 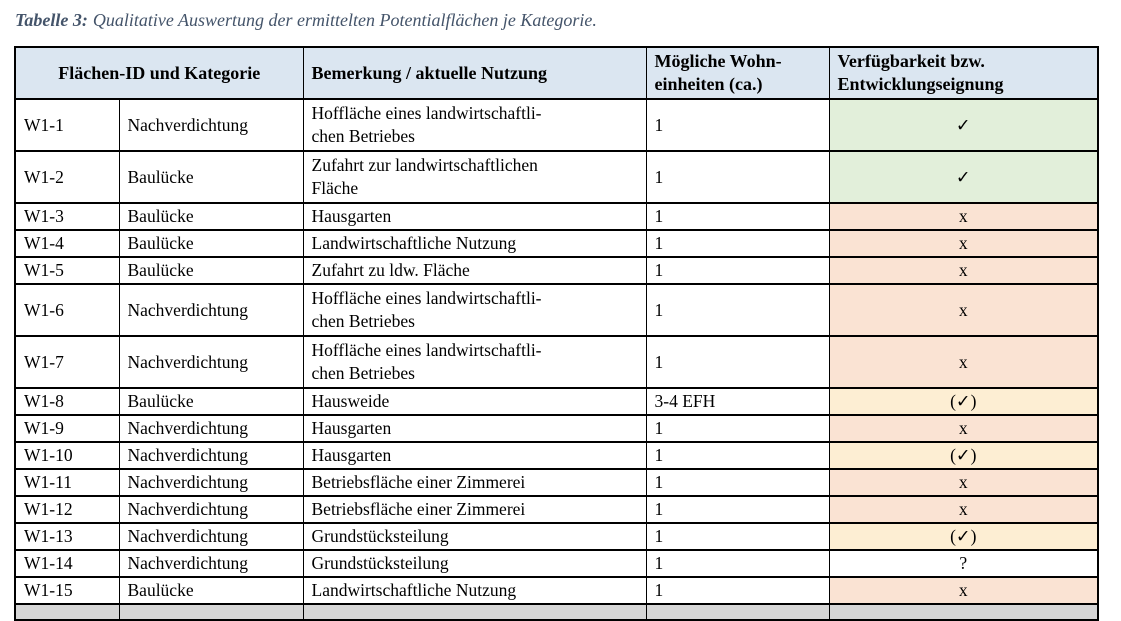 What do you see at coordinates (159, 73) in the screenshot?
I see `header-id-kategorie: Flächen-ID und Kategorie` at bounding box center [159, 73].